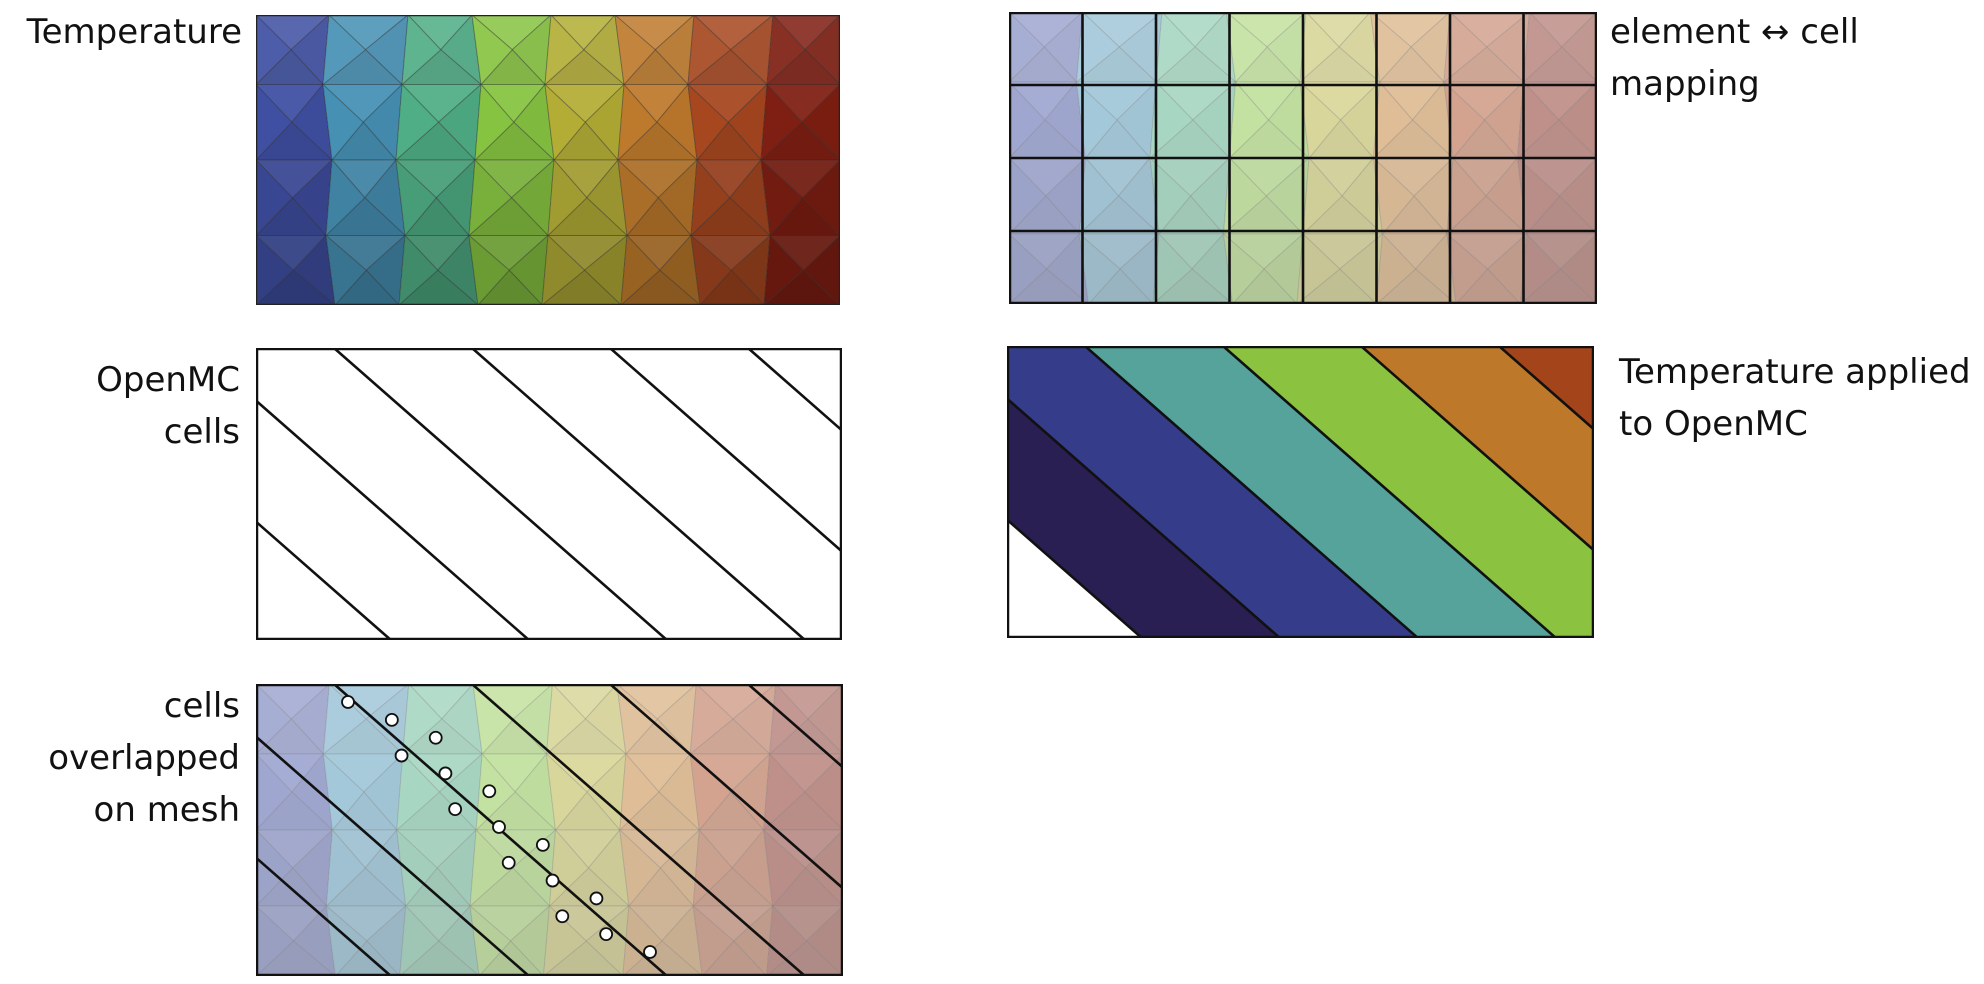 The height and width of the screenshot is (984, 1984). What do you see at coordinates (168, 380) in the screenshot?
I see `label-openmc-cells-line-1: OpenMC` at bounding box center [168, 380].